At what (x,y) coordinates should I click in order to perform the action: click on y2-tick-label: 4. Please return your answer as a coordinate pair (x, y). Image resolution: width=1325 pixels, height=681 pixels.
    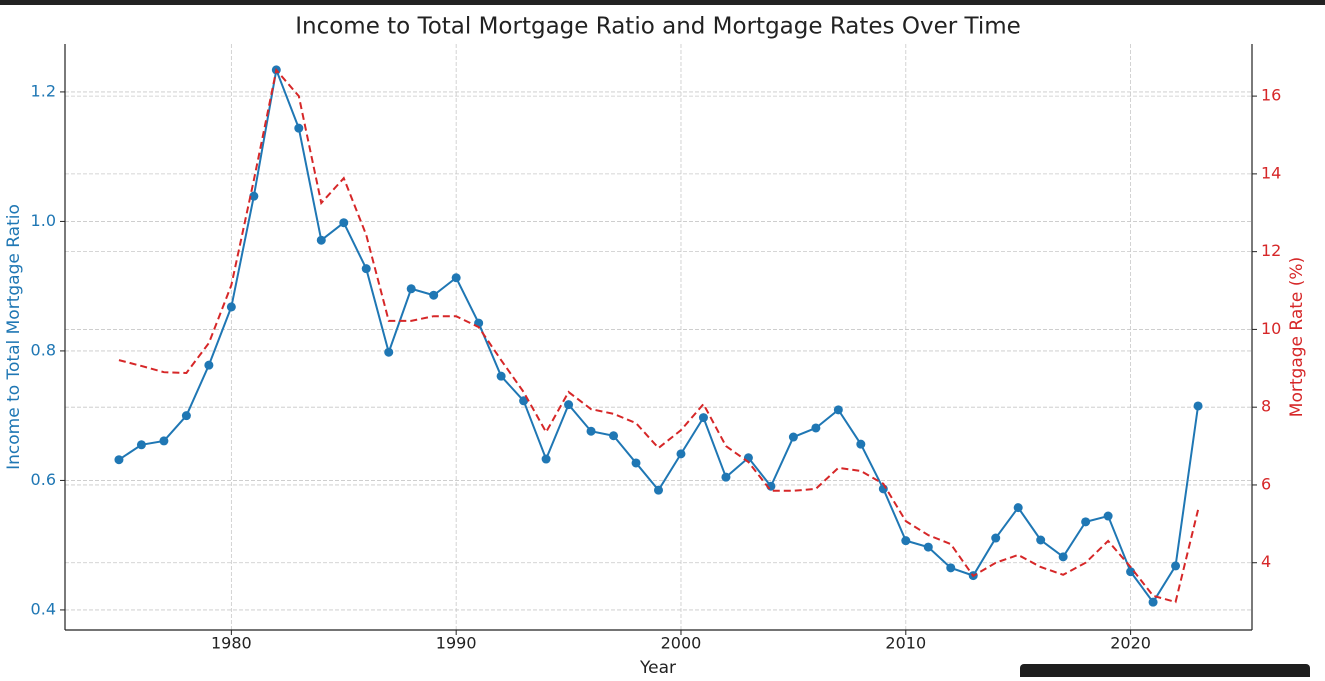
    Looking at the image, I should click on (1266, 561).